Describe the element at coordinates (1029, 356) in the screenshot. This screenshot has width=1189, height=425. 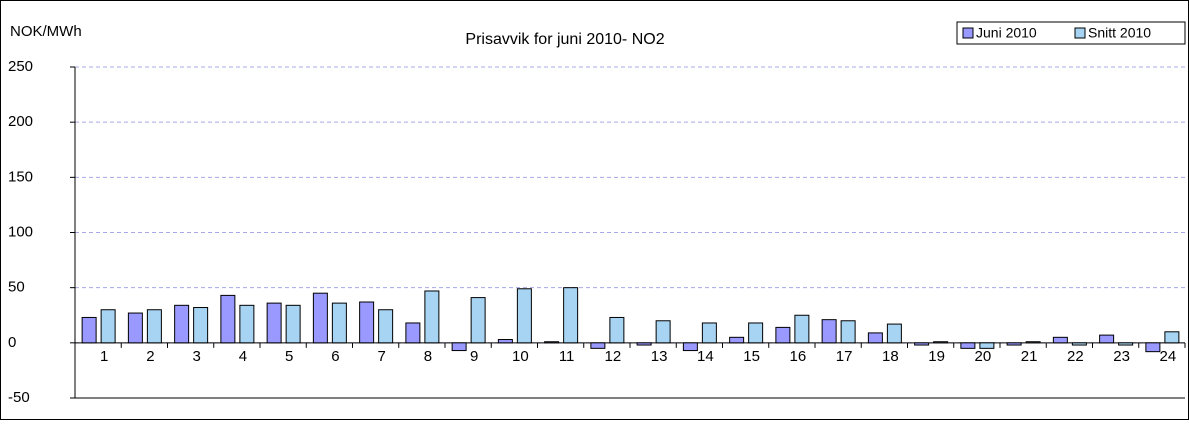
I see `x-tick-label: 21` at that location.